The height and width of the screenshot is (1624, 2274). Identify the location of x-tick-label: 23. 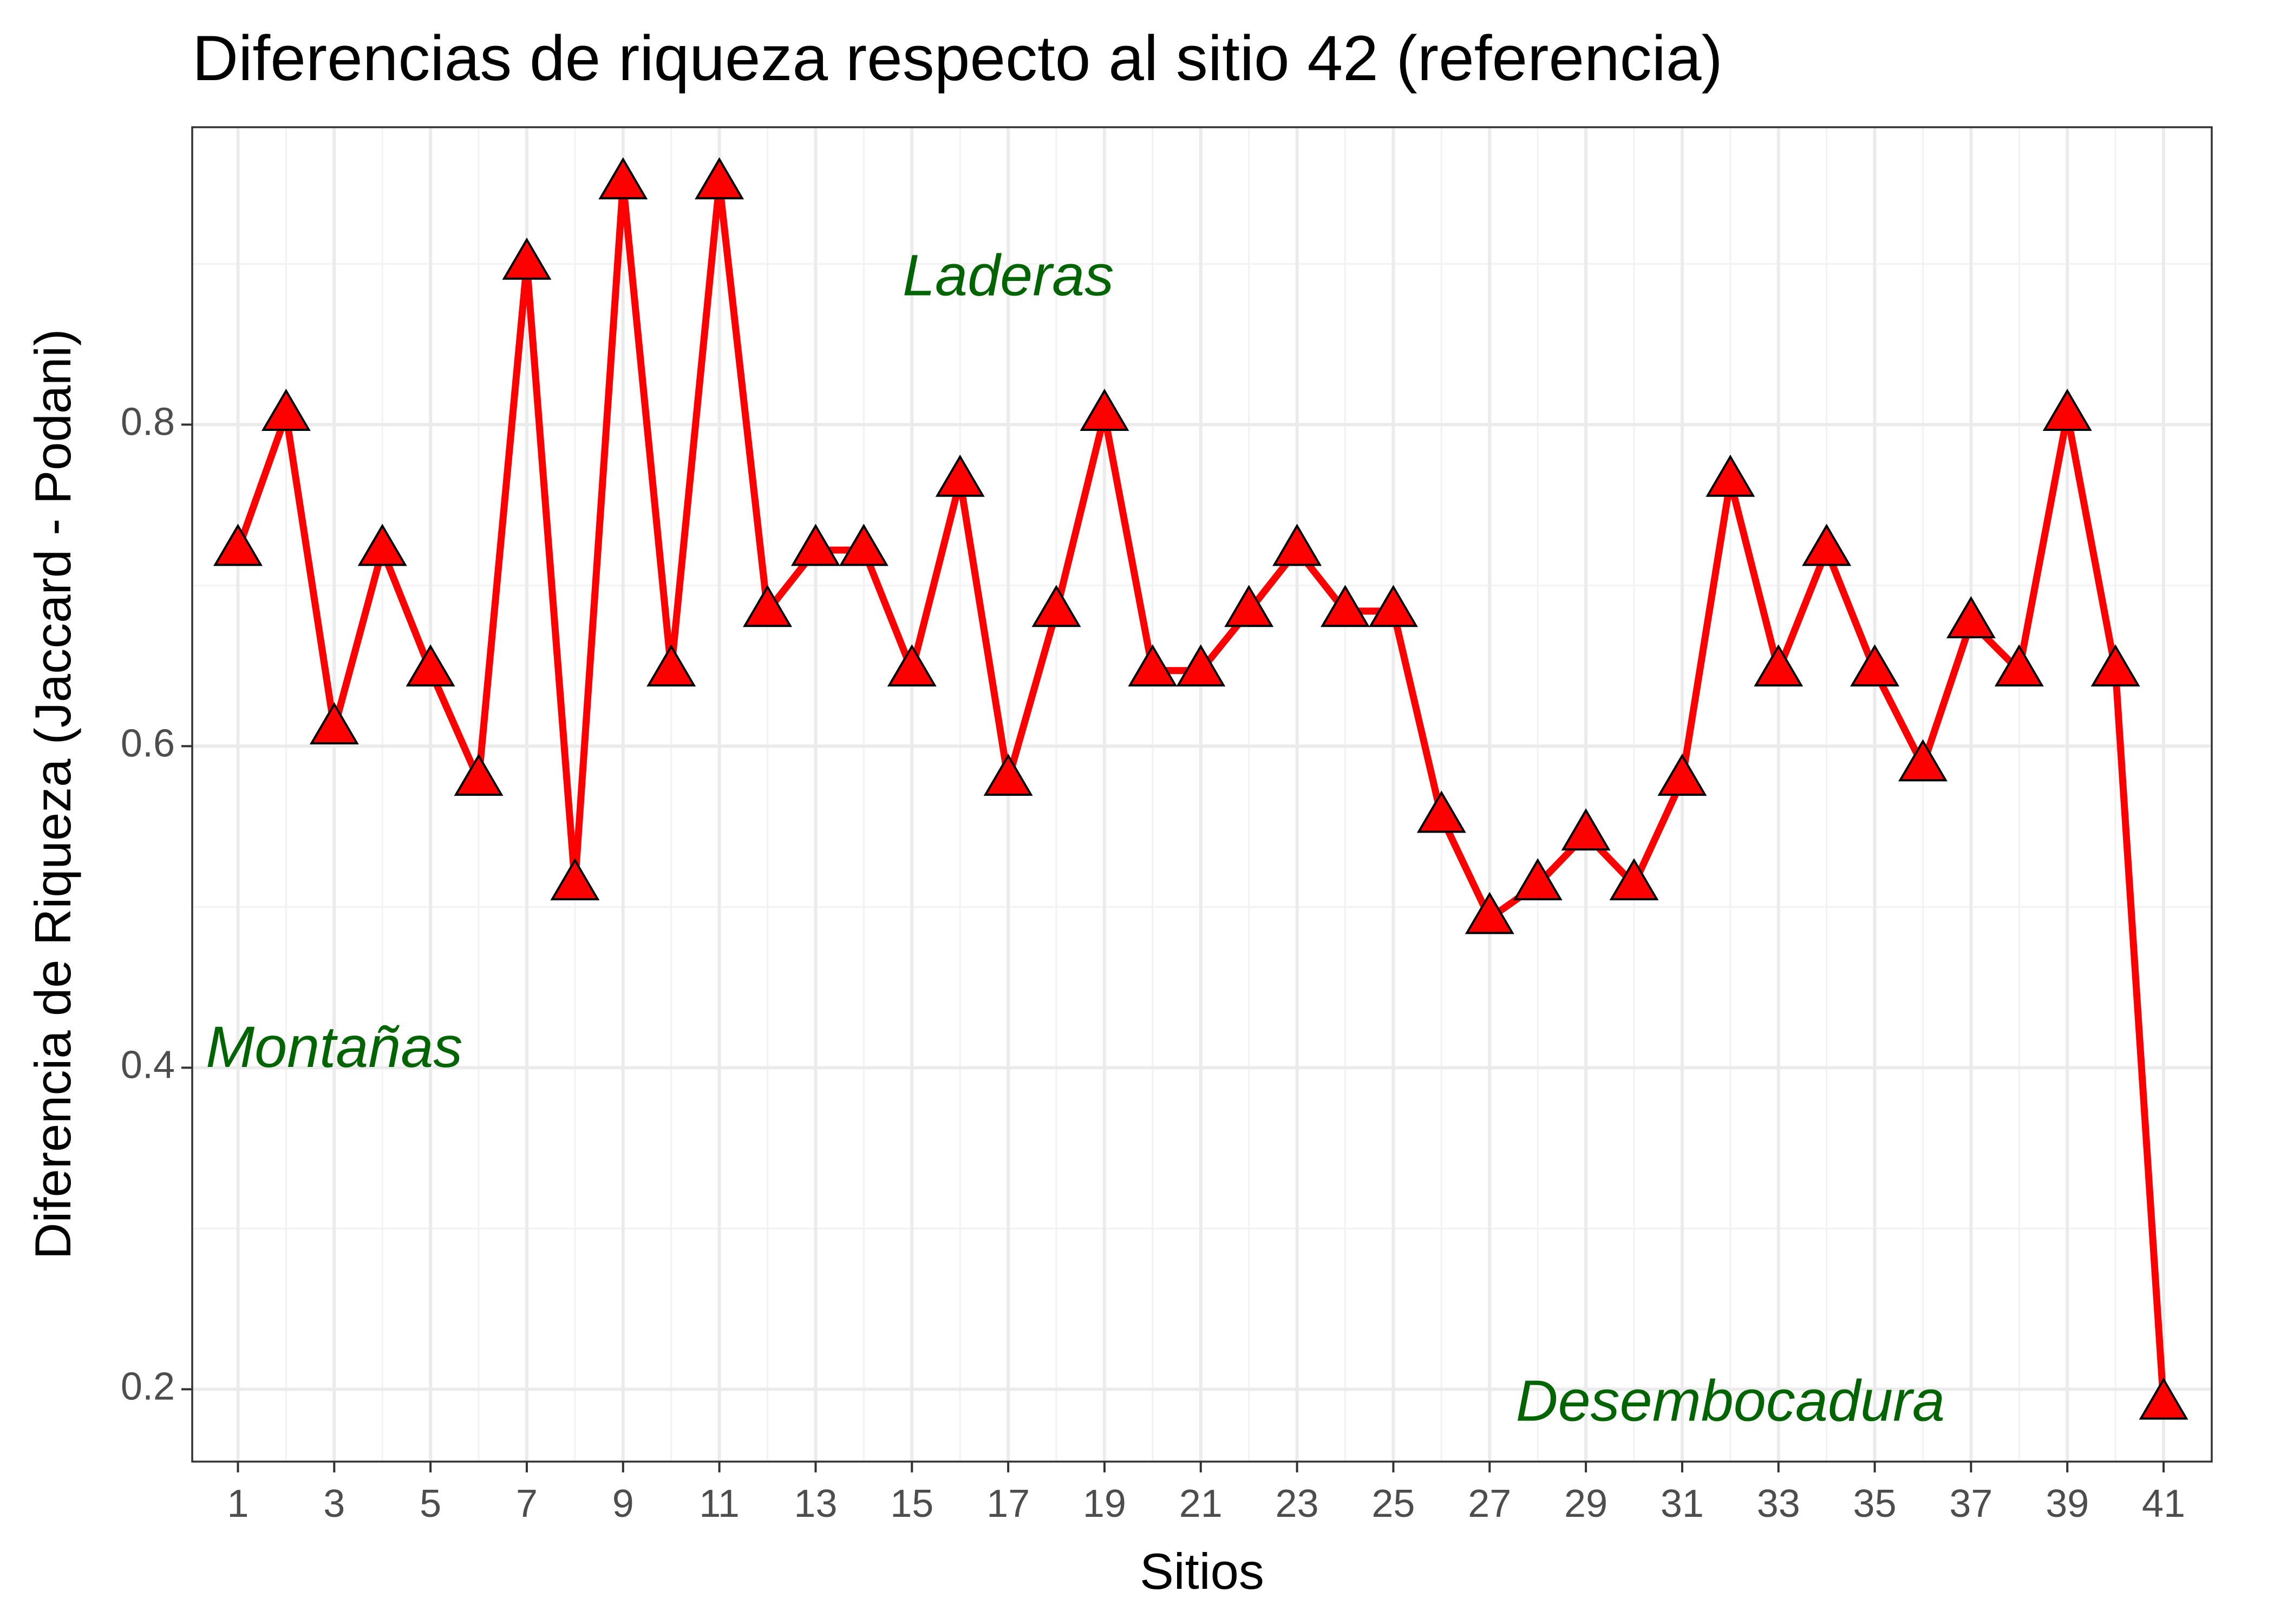
(1298, 1503).